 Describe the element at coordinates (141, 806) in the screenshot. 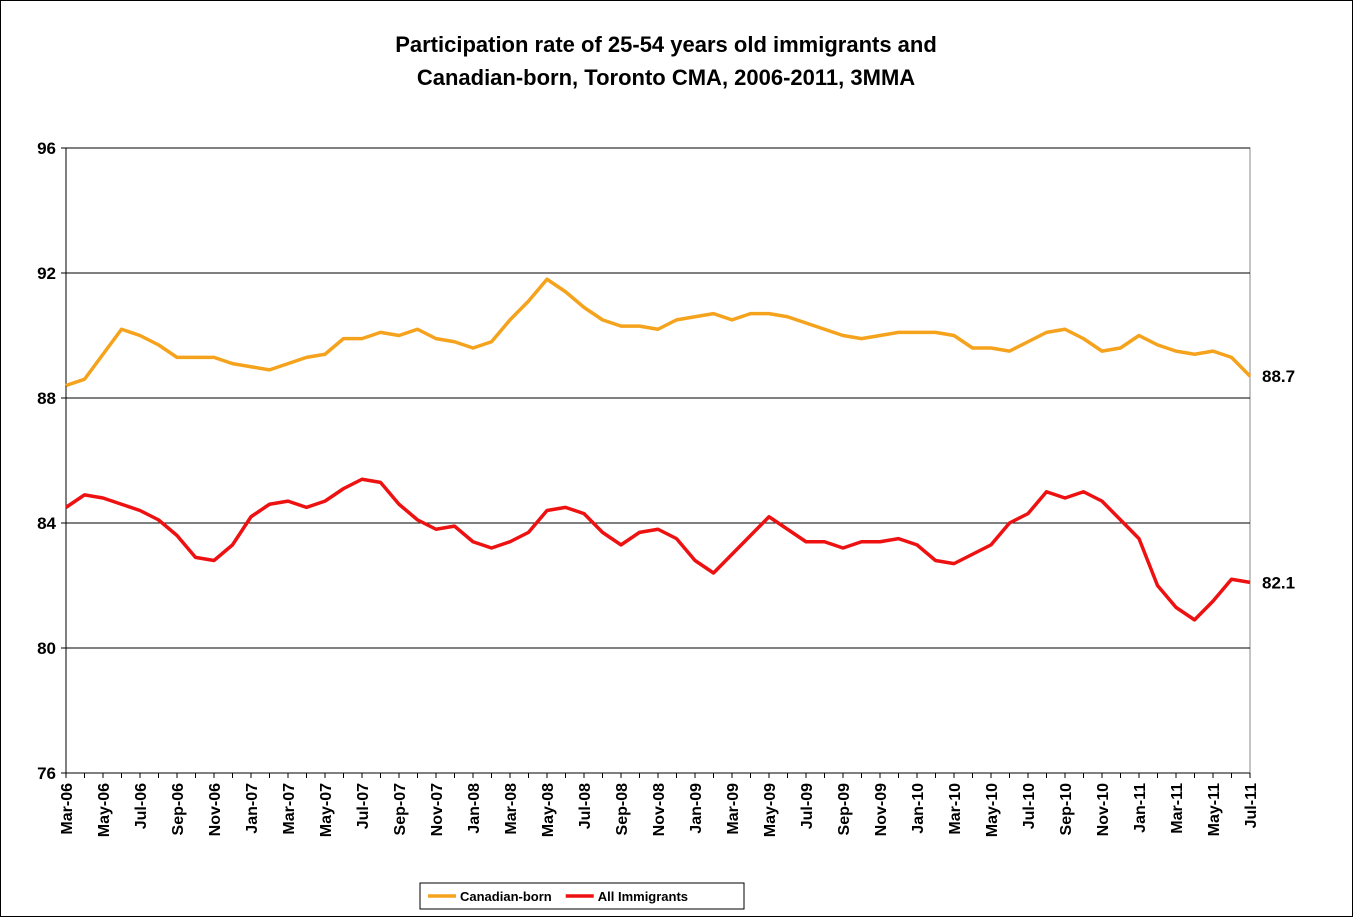

I see `x-tick-label: Jul-06` at that location.